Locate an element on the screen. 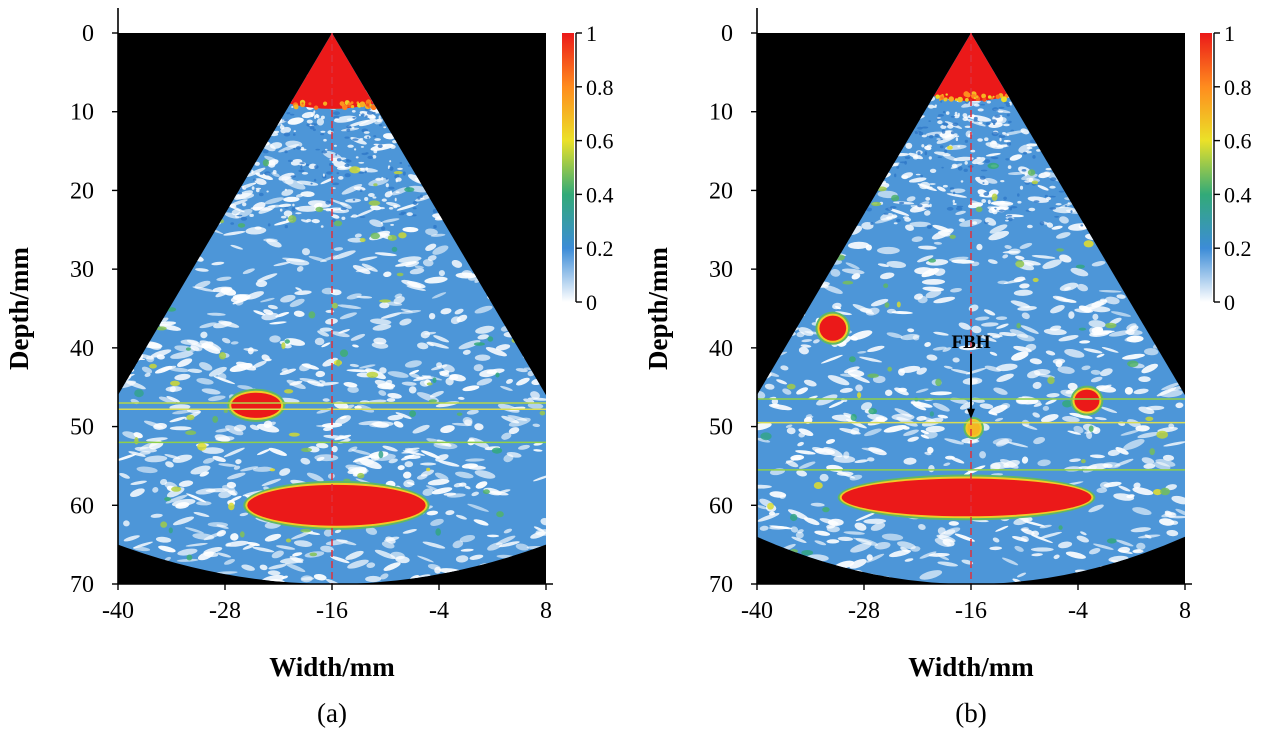  y-tick-label: 60 is located at coordinates (82, 506).